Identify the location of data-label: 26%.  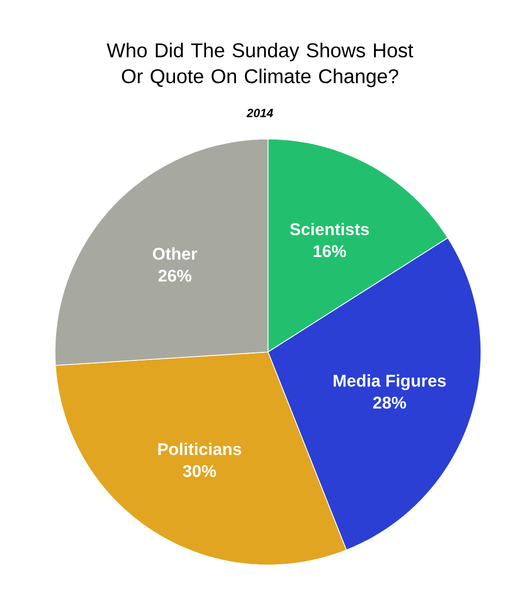
(175, 276).